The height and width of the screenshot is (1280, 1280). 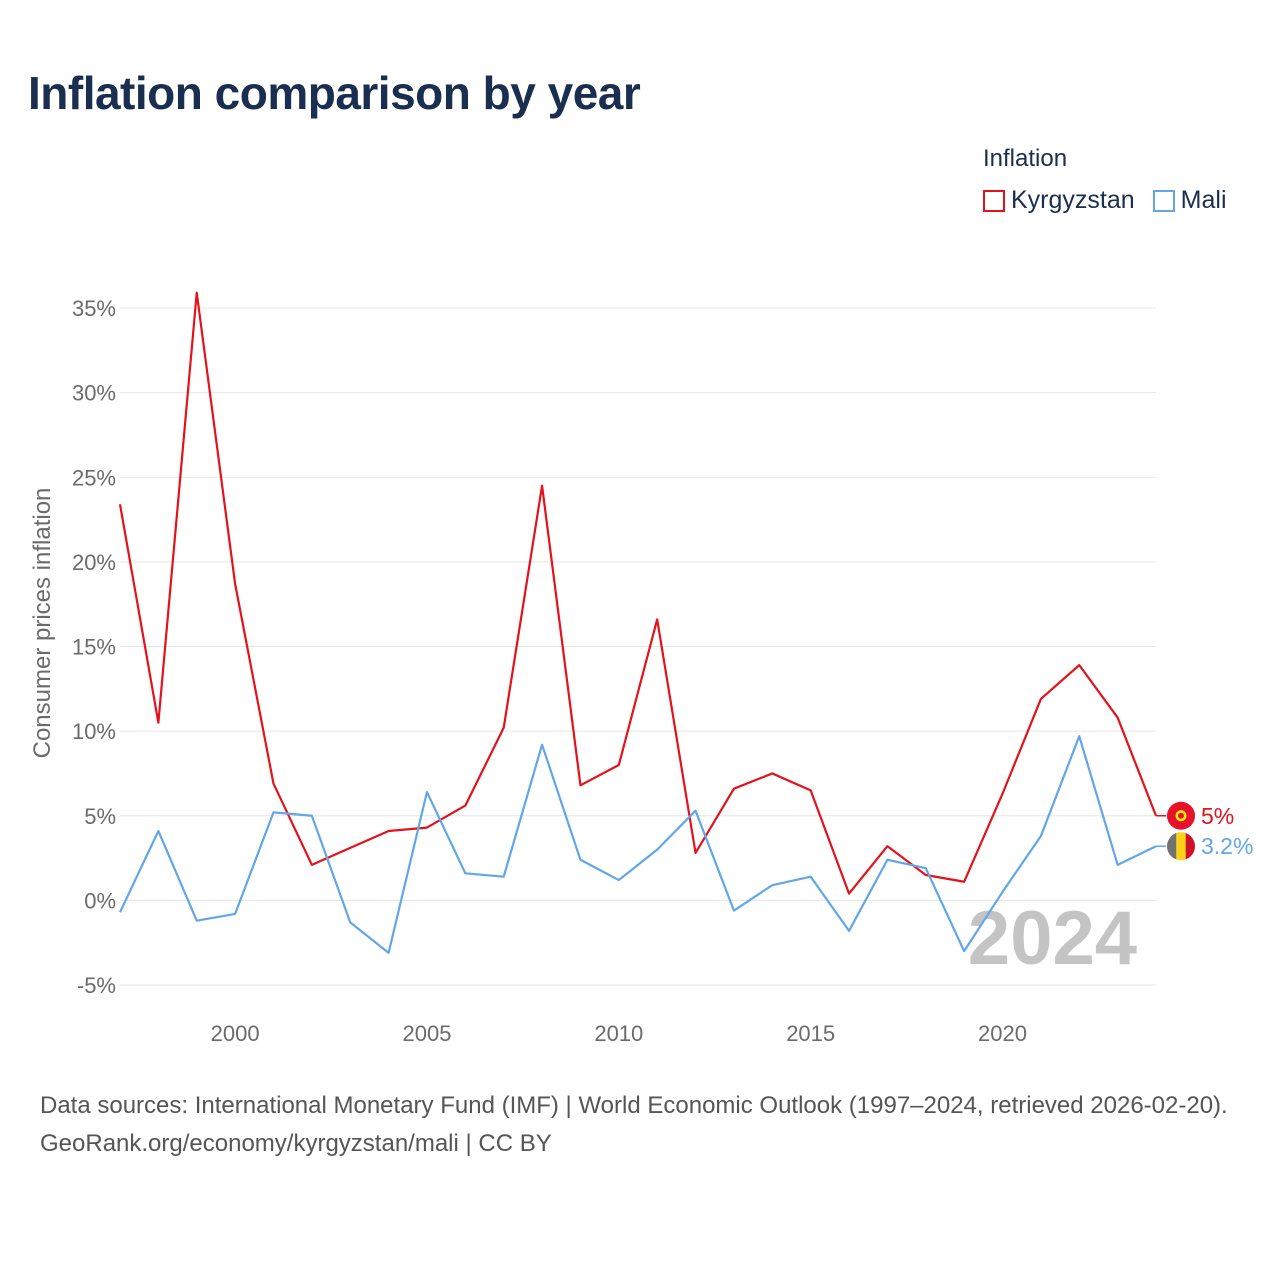 I want to click on flag-marker-mali, so click(x=1181, y=846).